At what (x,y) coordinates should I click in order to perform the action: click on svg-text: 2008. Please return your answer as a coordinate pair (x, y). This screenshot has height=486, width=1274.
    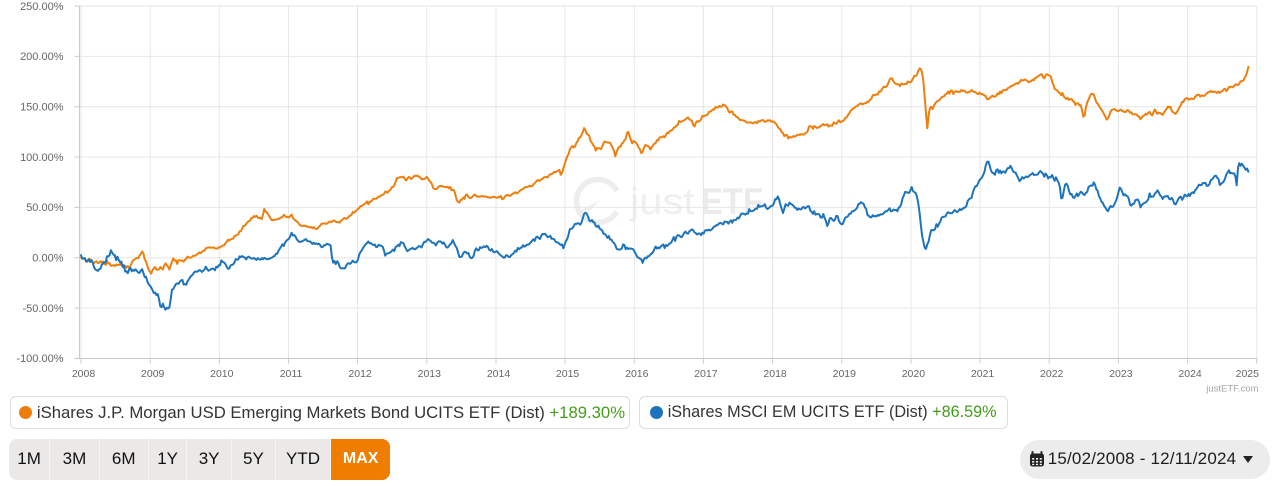
    Looking at the image, I should click on (84, 374).